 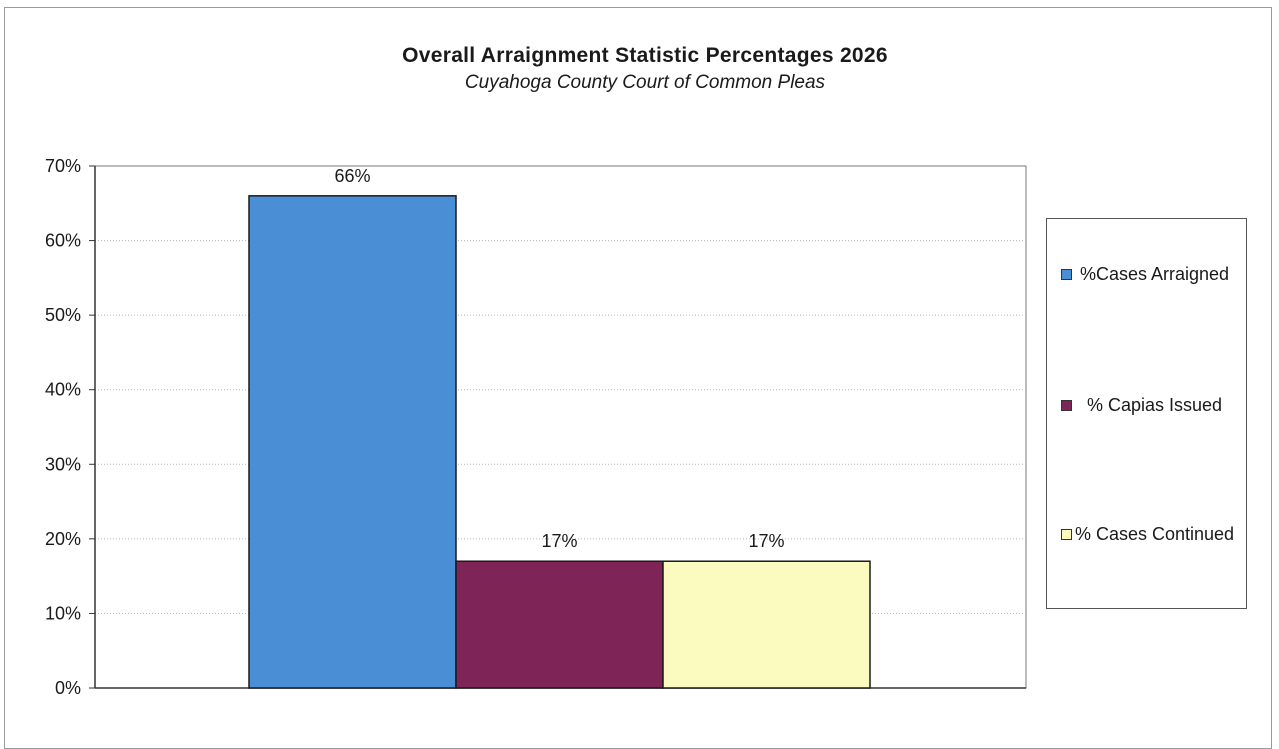 I want to click on data-label-1: 66%, so click(x=352, y=176).